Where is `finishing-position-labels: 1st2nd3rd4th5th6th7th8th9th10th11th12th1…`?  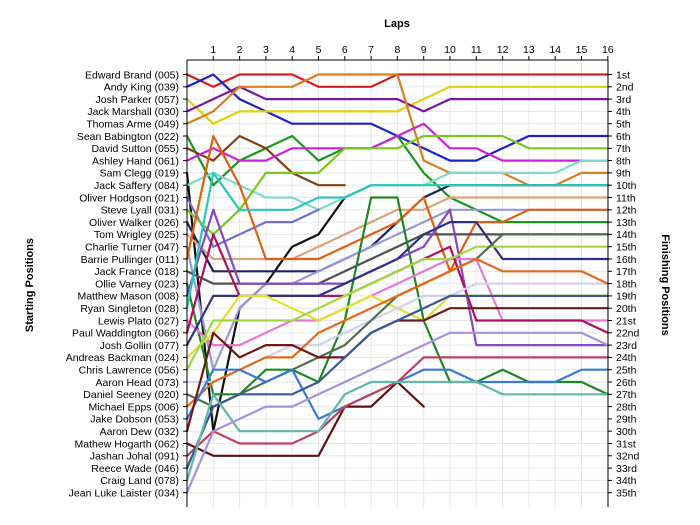 finishing-position-labels: 1st2nd3rd4th5th6th7th8th9th10th11th12th1… is located at coordinates (624, 284).